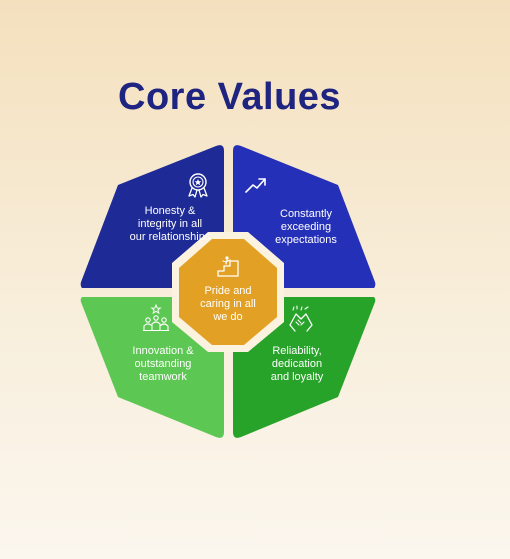 Image resolution: width=510 pixels, height=559 pixels. What do you see at coordinates (255, 185) in the screenshot?
I see `trend-up-icon` at bounding box center [255, 185].